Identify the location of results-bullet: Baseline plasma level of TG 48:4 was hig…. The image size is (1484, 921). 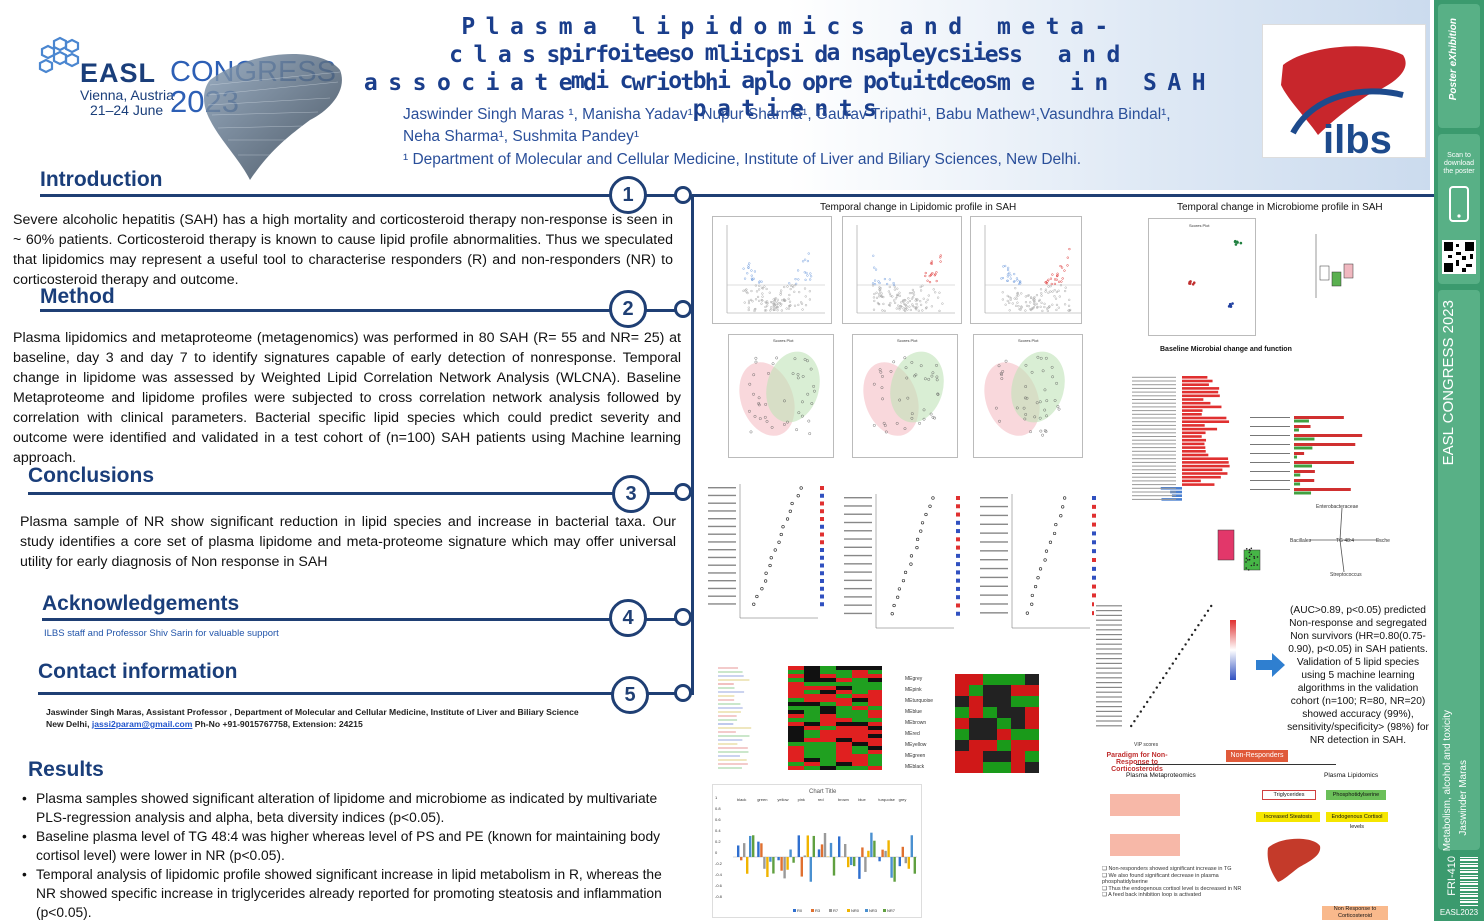
(350, 846).